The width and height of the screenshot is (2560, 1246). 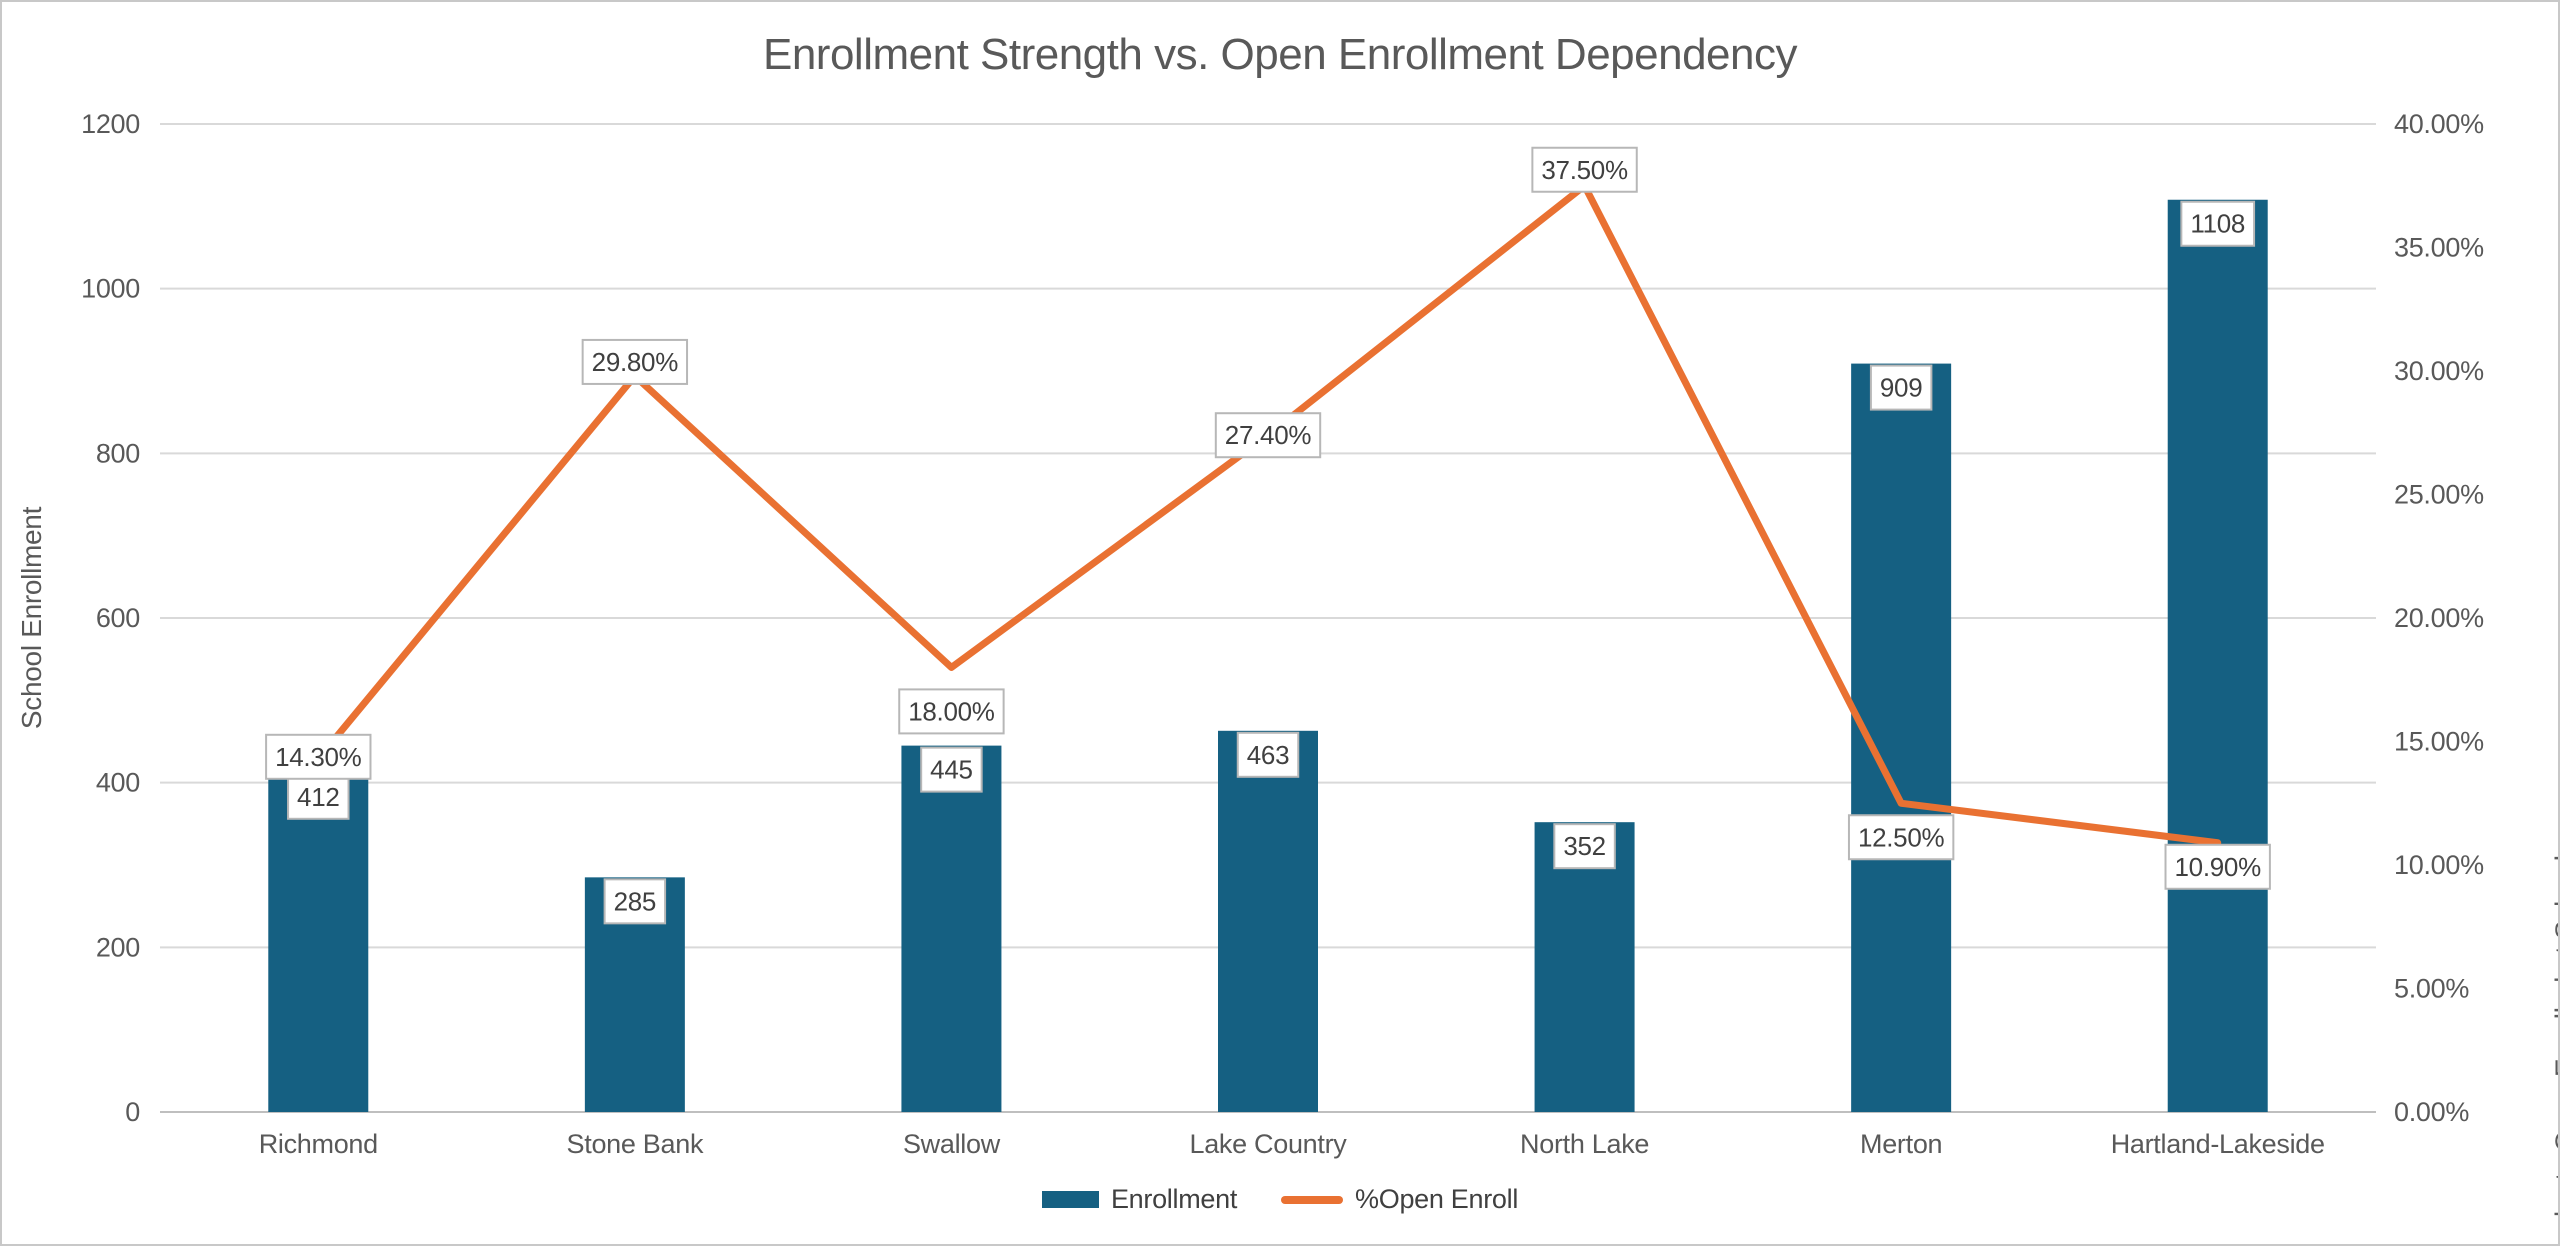 I want to click on left-axis-title: School Enrollment, so click(x=31, y=618).